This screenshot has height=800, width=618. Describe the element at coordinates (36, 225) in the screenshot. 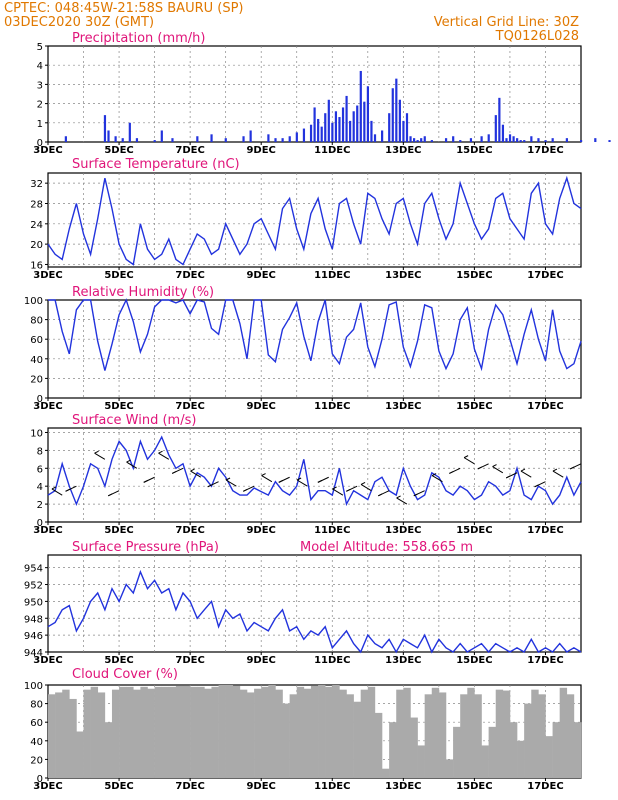

I see `y-tick-label: 24` at that location.